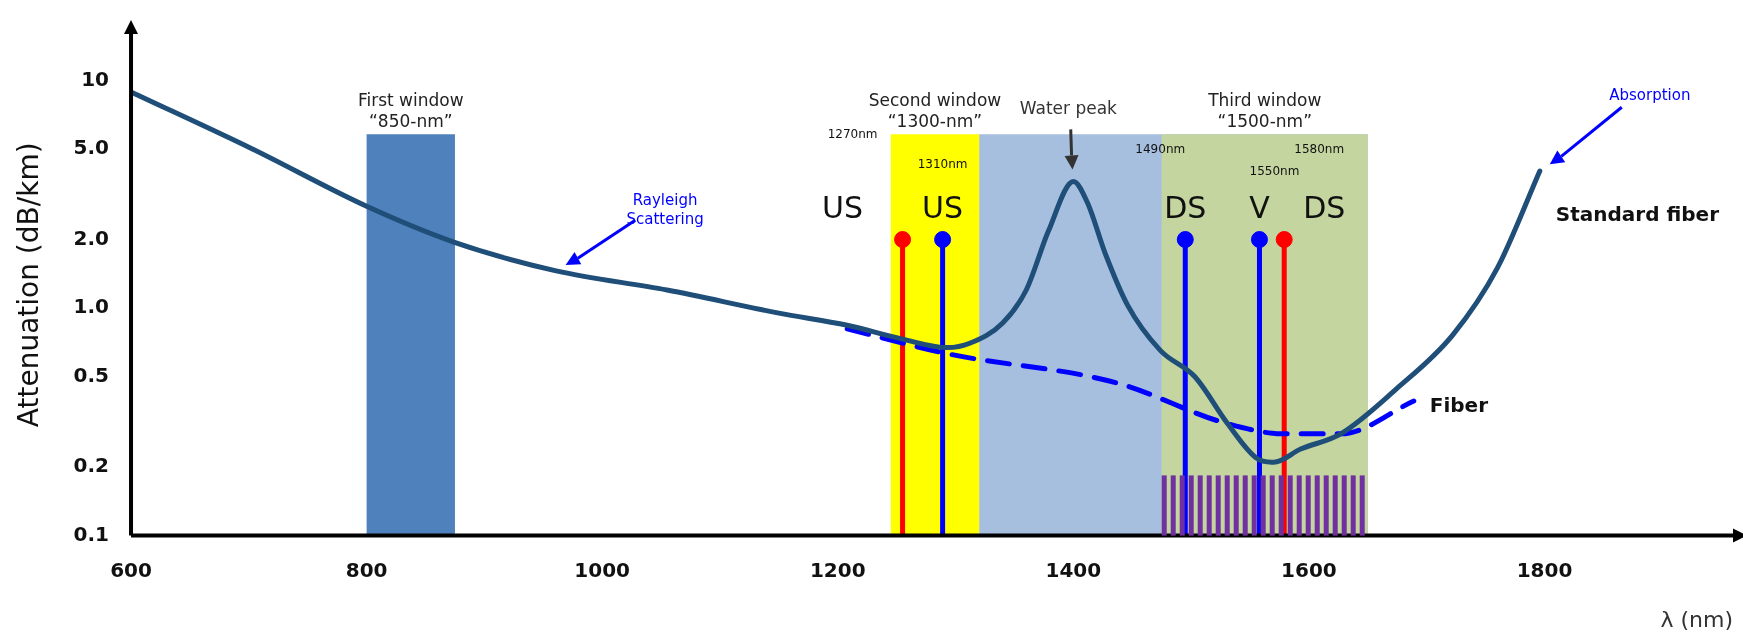 Image resolution: width=1743 pixels, height=644 pixels. Describe the element at coordinates (1544, 569) in the screenshot. I see `x-tick-label: 1800` at that location.